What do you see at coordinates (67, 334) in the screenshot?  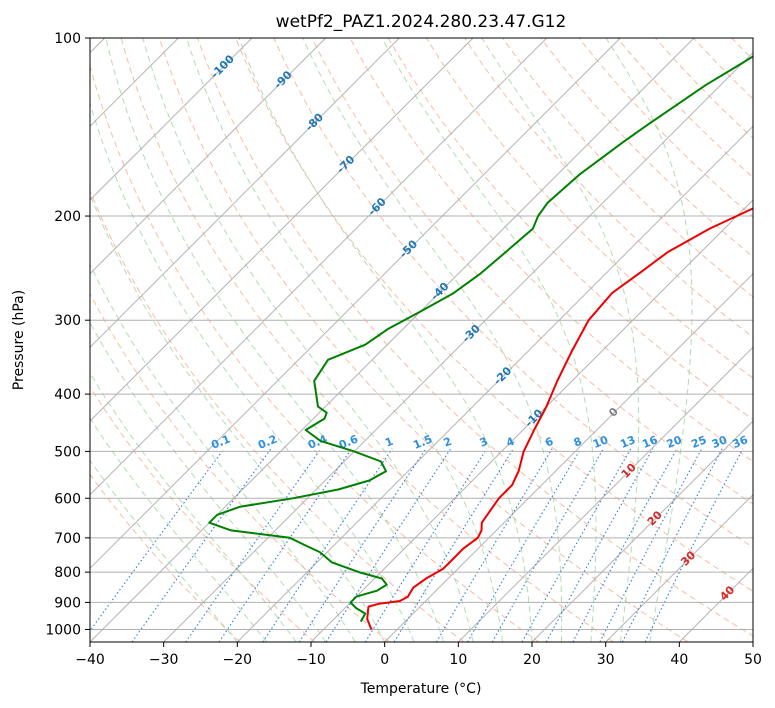 I see `y-axis: 1000 900 800 700 600 500 400 300 200 100` at bounding box center [67, 334].